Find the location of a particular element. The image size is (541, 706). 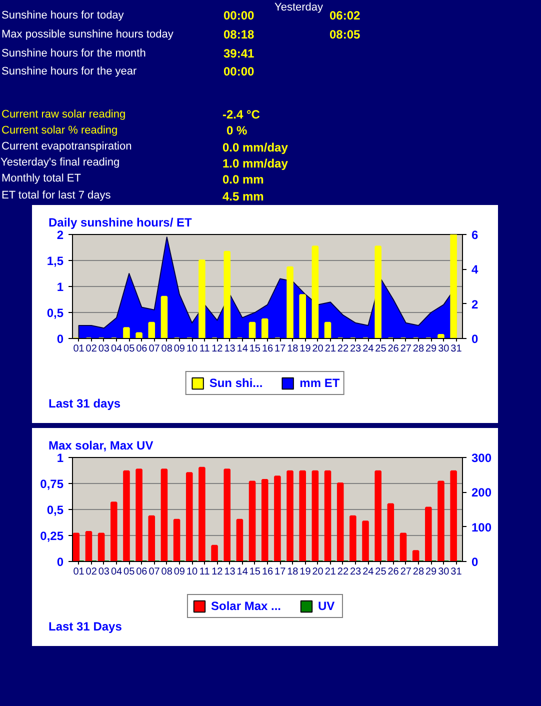

x-tick-label: 18 is located at coordinates (293, 349).